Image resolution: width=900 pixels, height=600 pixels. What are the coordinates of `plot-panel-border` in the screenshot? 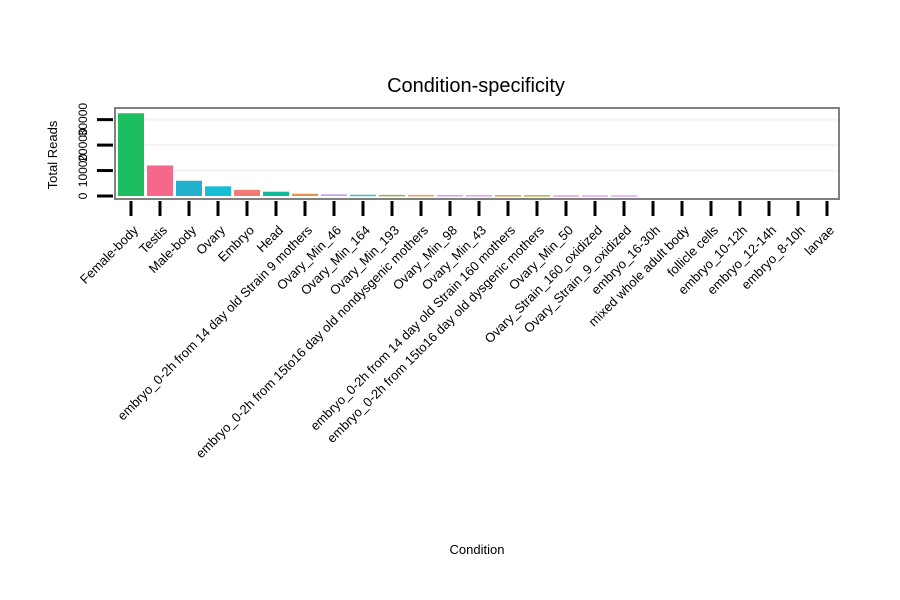 It's located at (477, 153).